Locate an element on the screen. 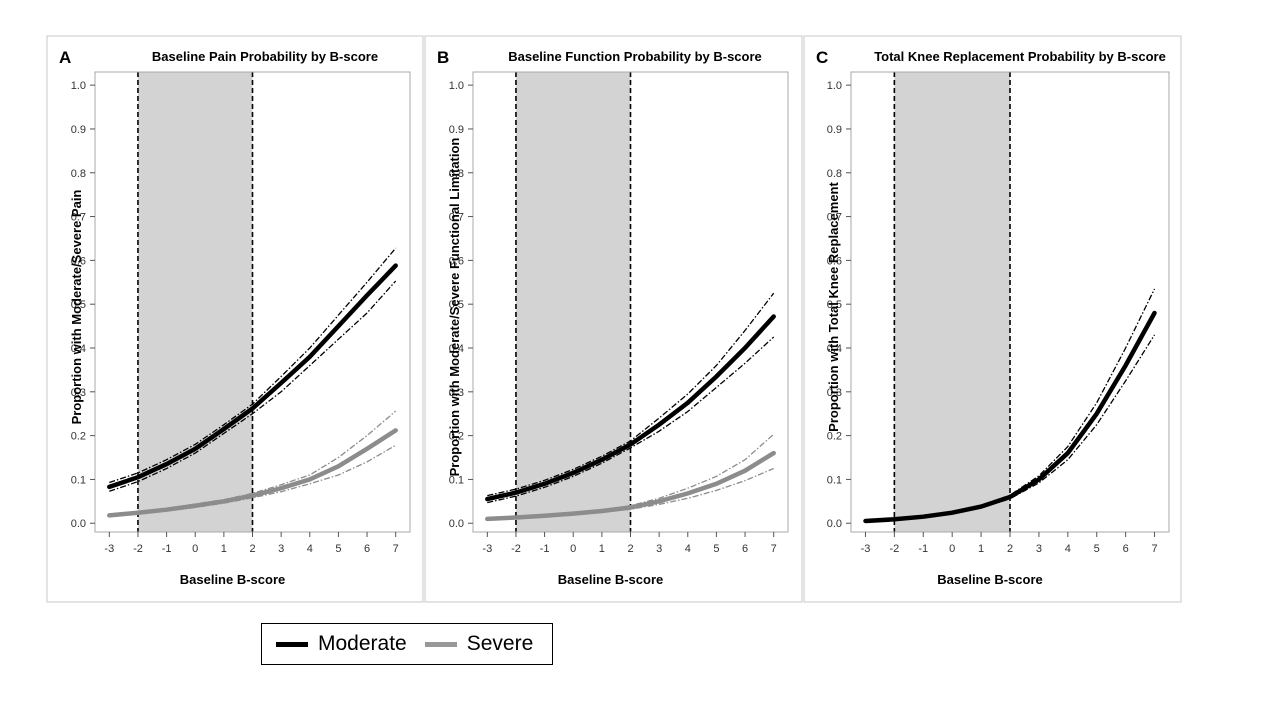 The width and height of the screenshot is (1280, 720). legend: Moderate Severe is located at coordinates (407, 644).